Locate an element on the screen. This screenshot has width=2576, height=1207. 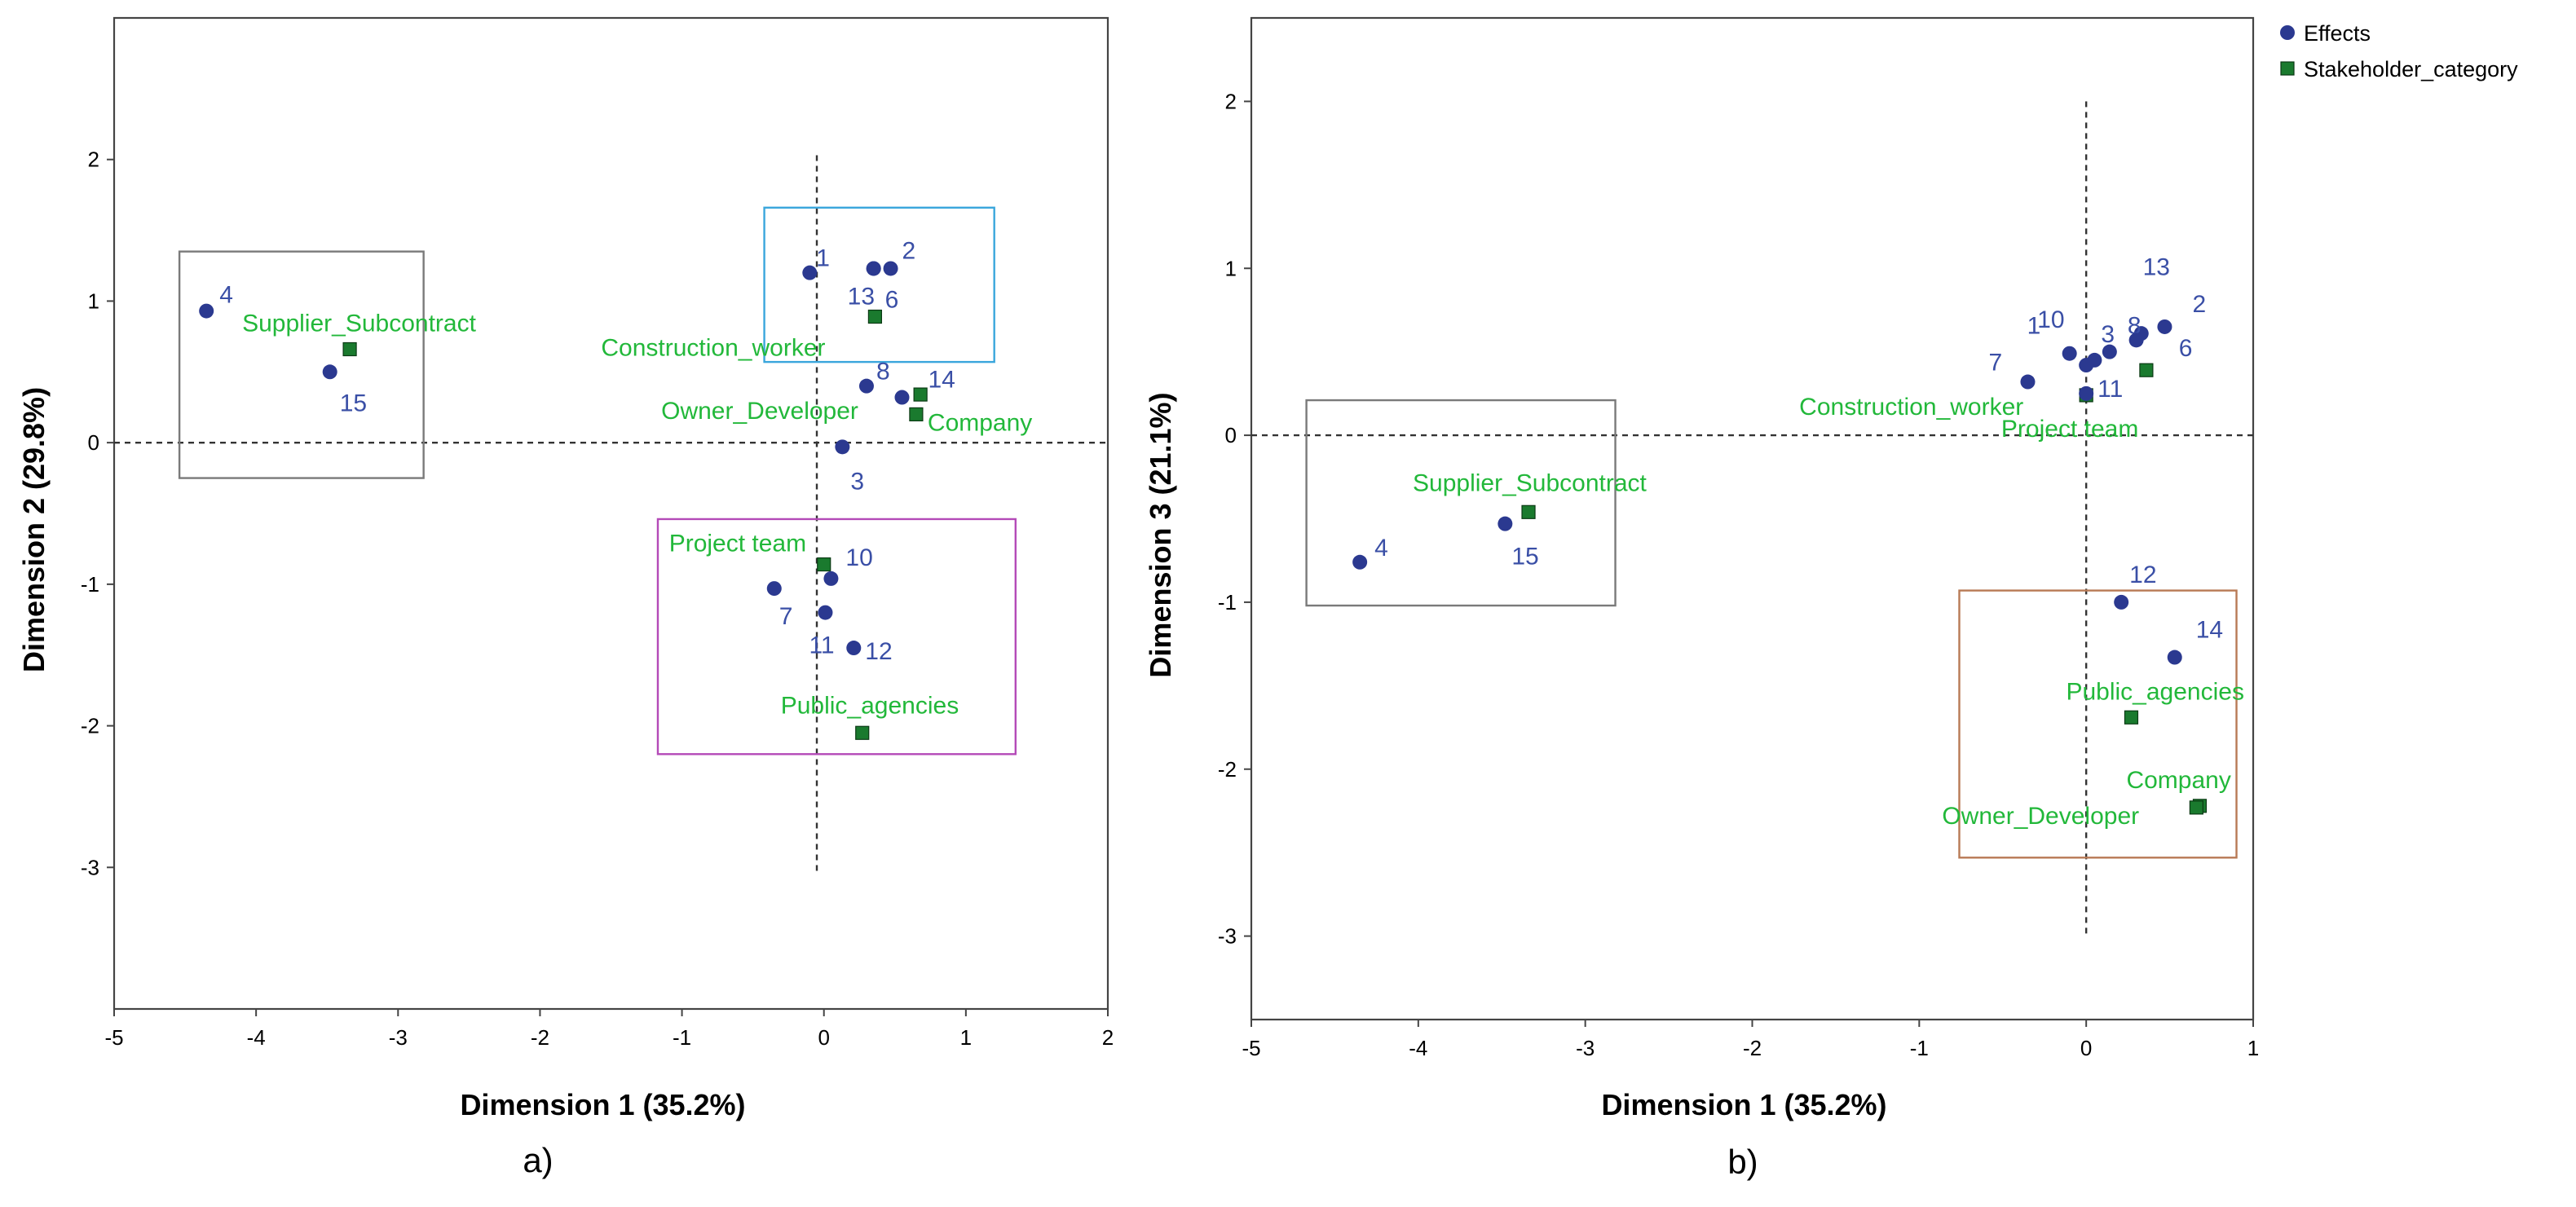
effect-label: 7 is located at coordinates (1995, 363).